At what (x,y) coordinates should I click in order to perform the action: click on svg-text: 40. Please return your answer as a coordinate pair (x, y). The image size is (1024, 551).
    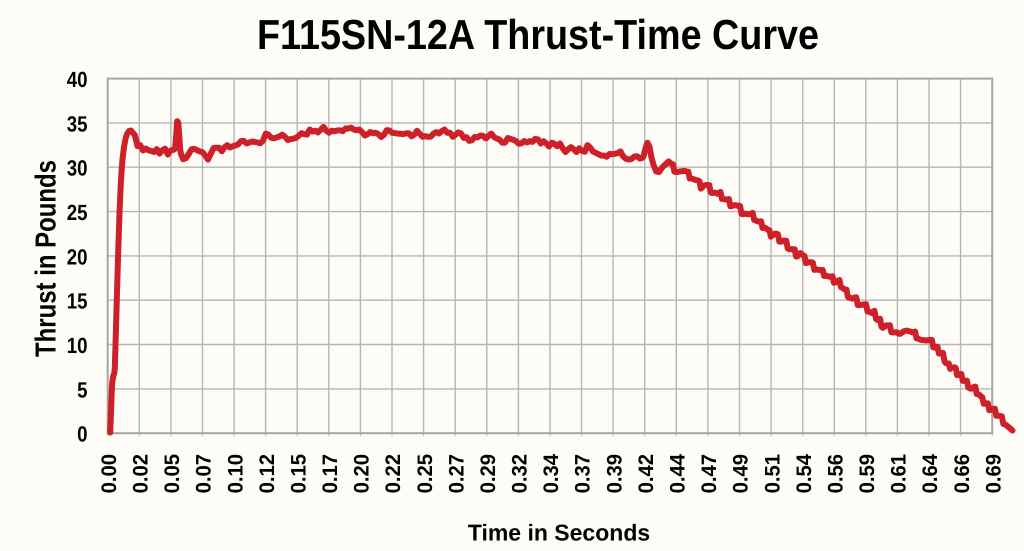
    Looking at the image, I should click on (77, 79).